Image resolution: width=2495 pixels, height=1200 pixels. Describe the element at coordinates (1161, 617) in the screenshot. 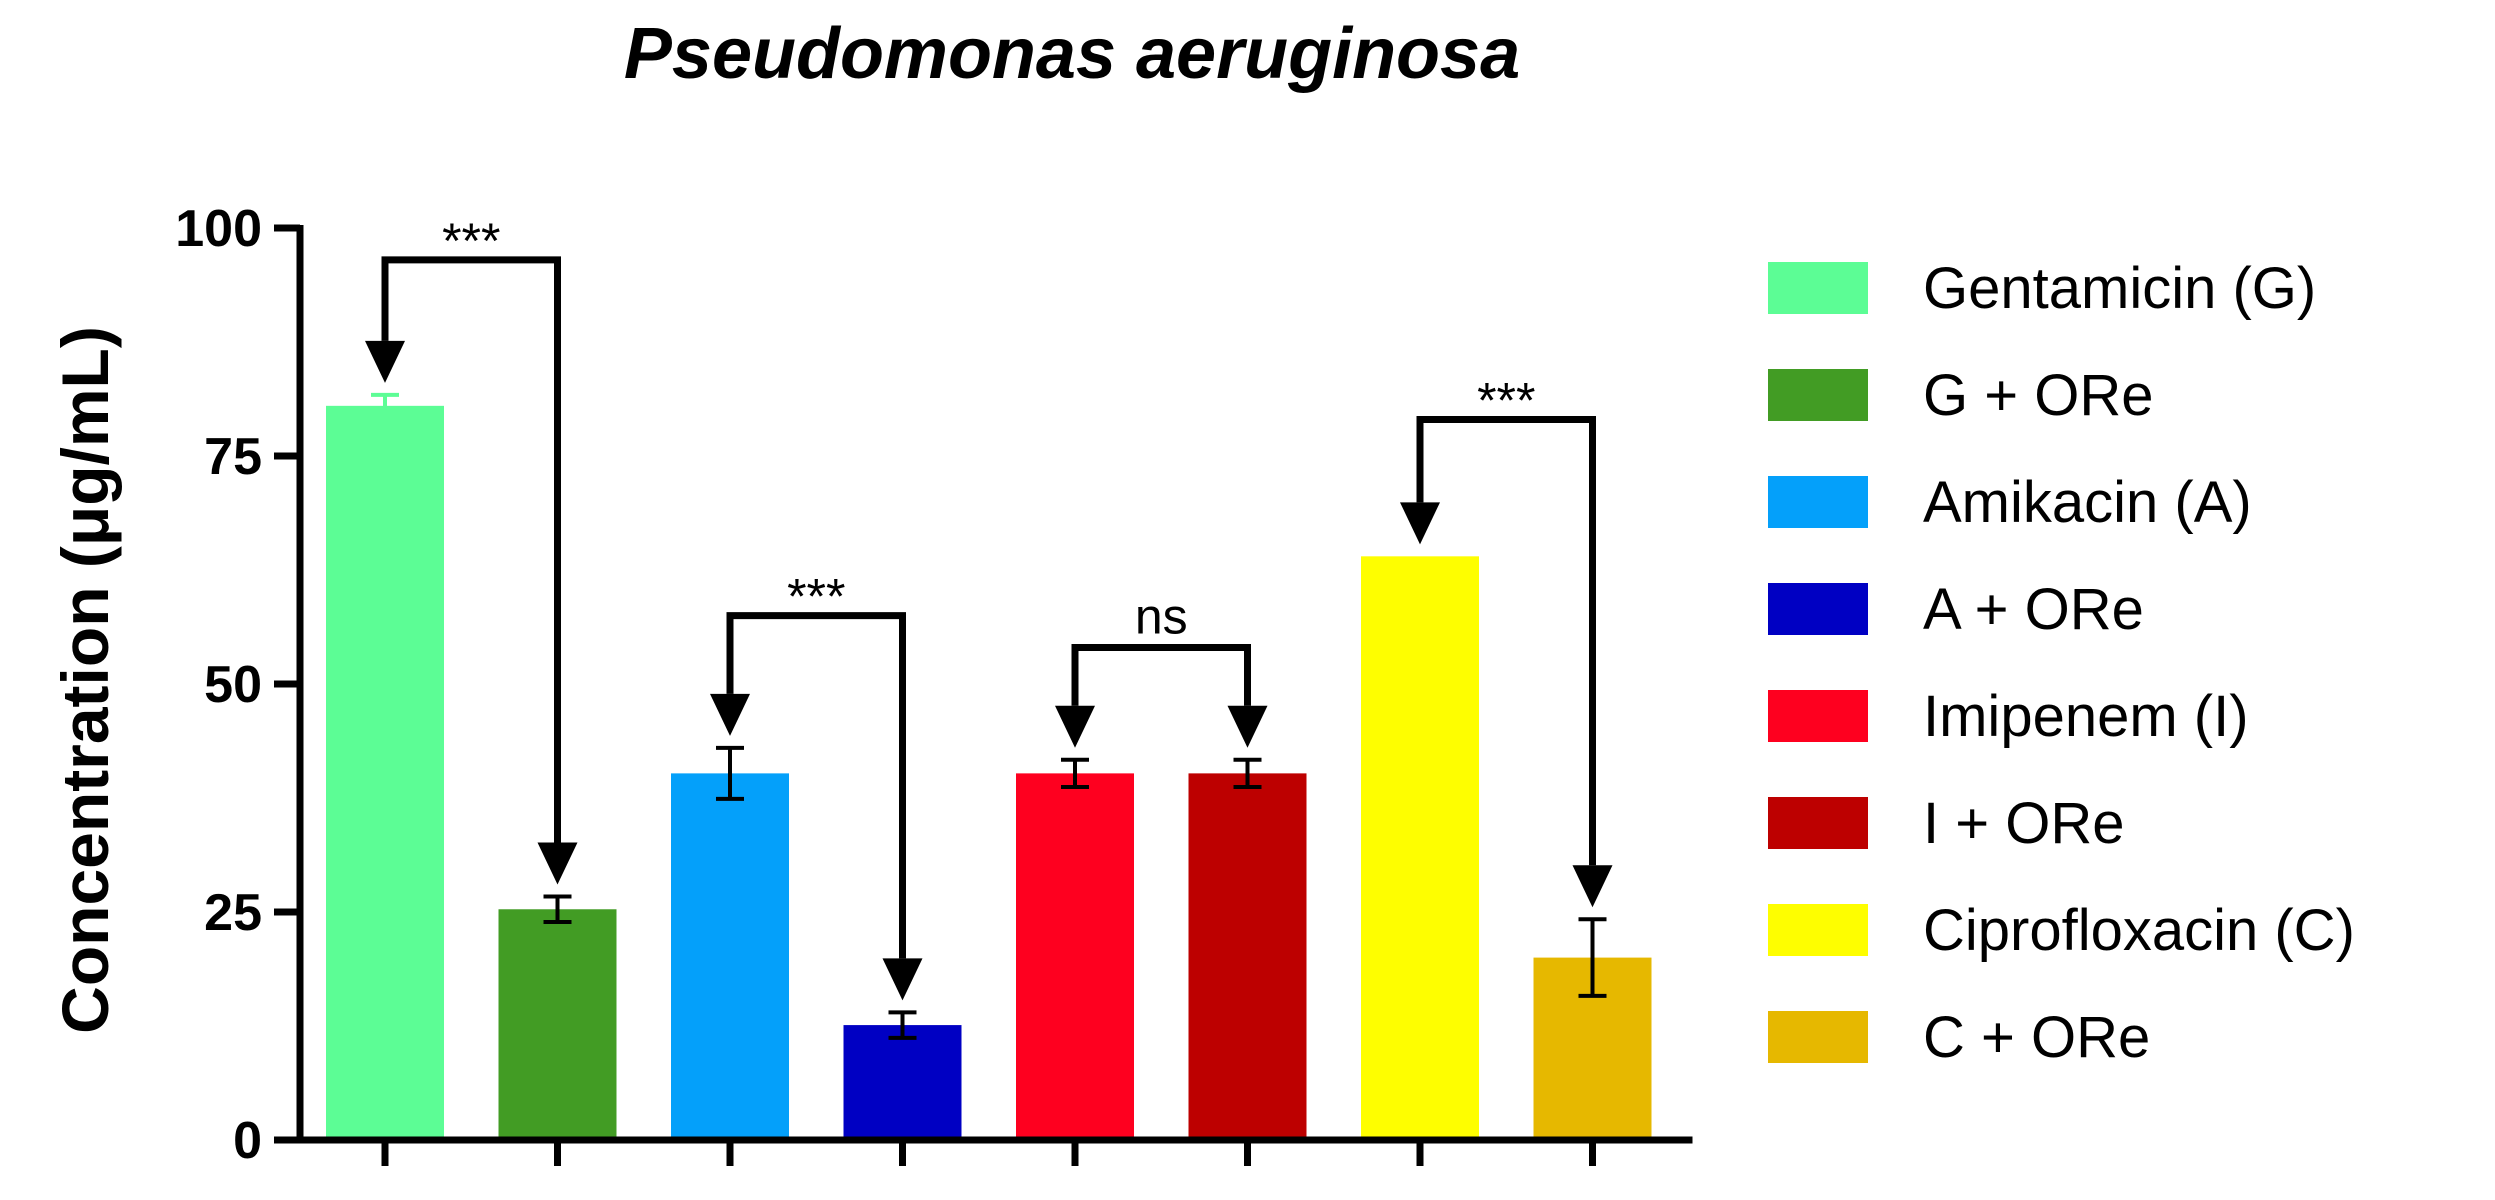

I see `significance-label: ns` at that location.